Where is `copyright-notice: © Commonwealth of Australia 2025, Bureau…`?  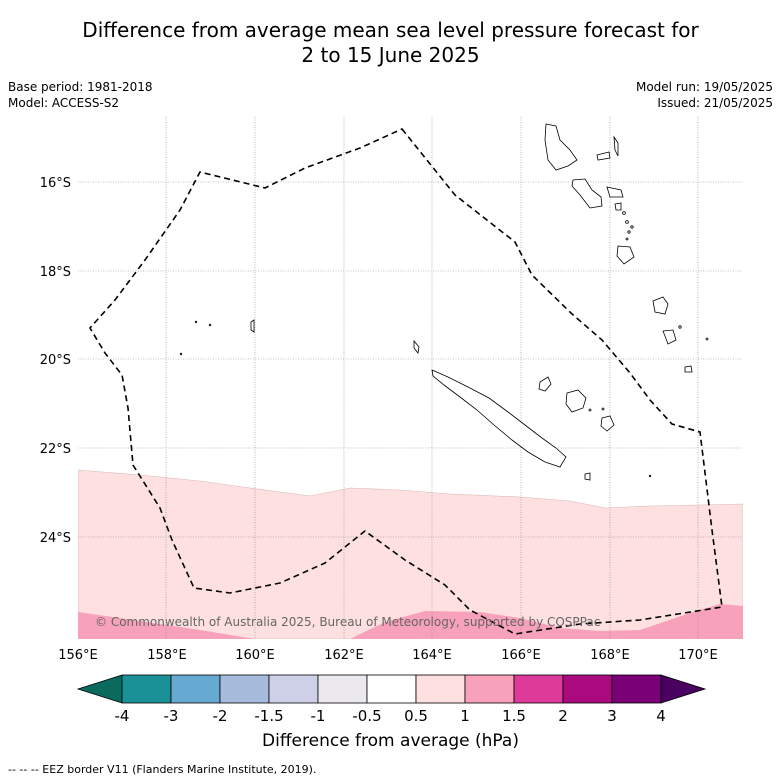 copyright-notice: © Commonwealth of Australia 2025, Bureau… is located at coordinates (347, 622).